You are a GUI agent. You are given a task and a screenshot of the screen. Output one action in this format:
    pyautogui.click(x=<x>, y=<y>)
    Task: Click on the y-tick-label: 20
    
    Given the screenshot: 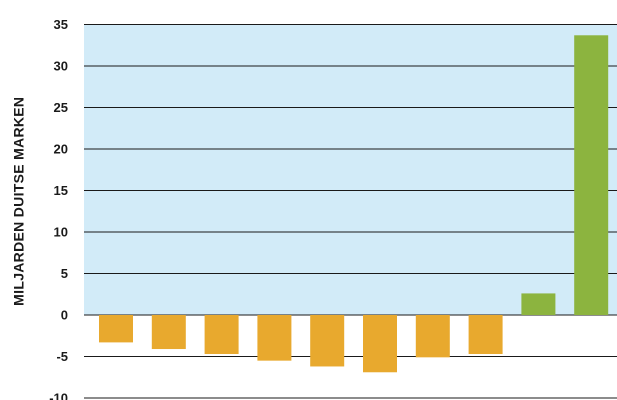 What is the action you would take?
    pyautogui.click(x=61, y=149)
    